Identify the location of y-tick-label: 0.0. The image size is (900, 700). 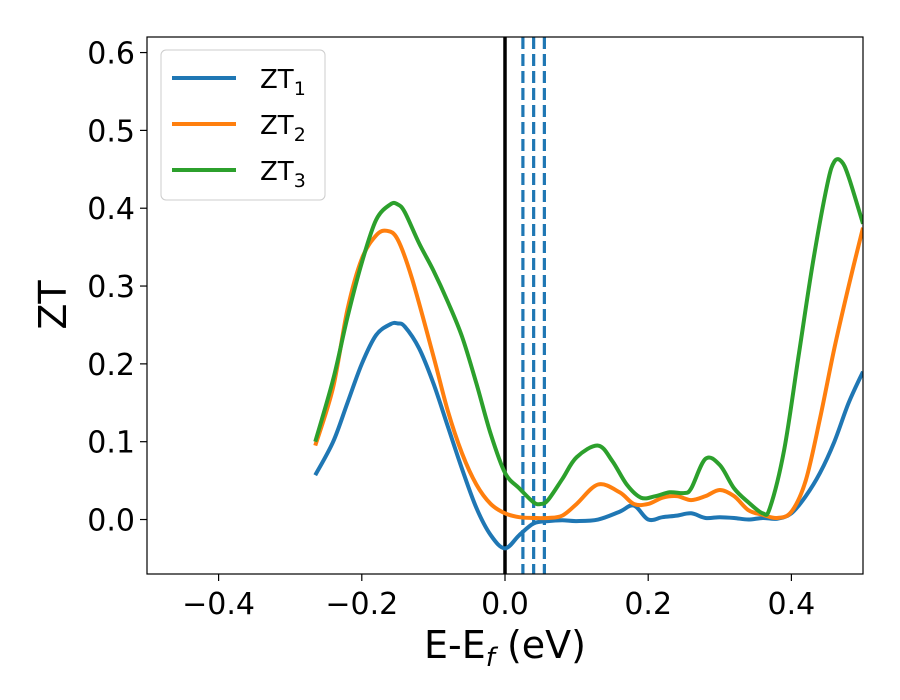
(111, 521).